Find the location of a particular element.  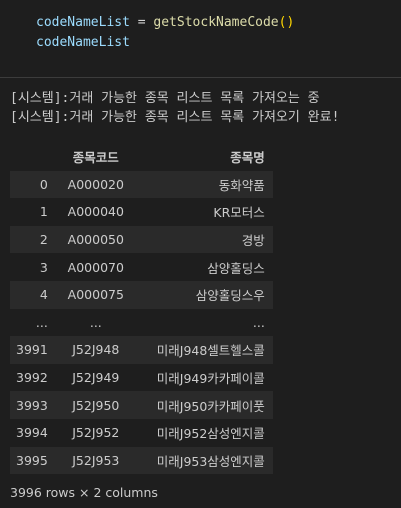

code-line-2: codeNameList is located at coordinates (83, 43).